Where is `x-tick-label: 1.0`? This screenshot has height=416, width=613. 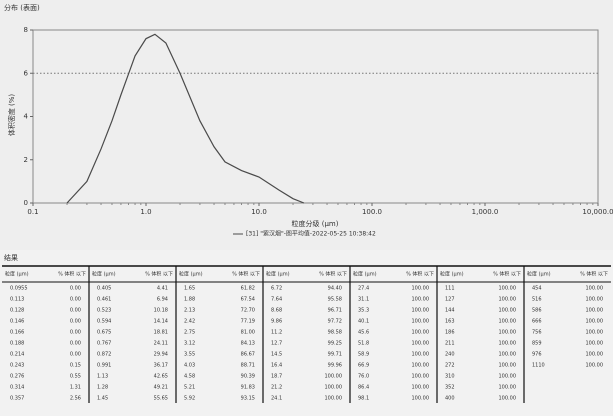 x-tick-label: 1.0 is located at coordinates (145, 212).